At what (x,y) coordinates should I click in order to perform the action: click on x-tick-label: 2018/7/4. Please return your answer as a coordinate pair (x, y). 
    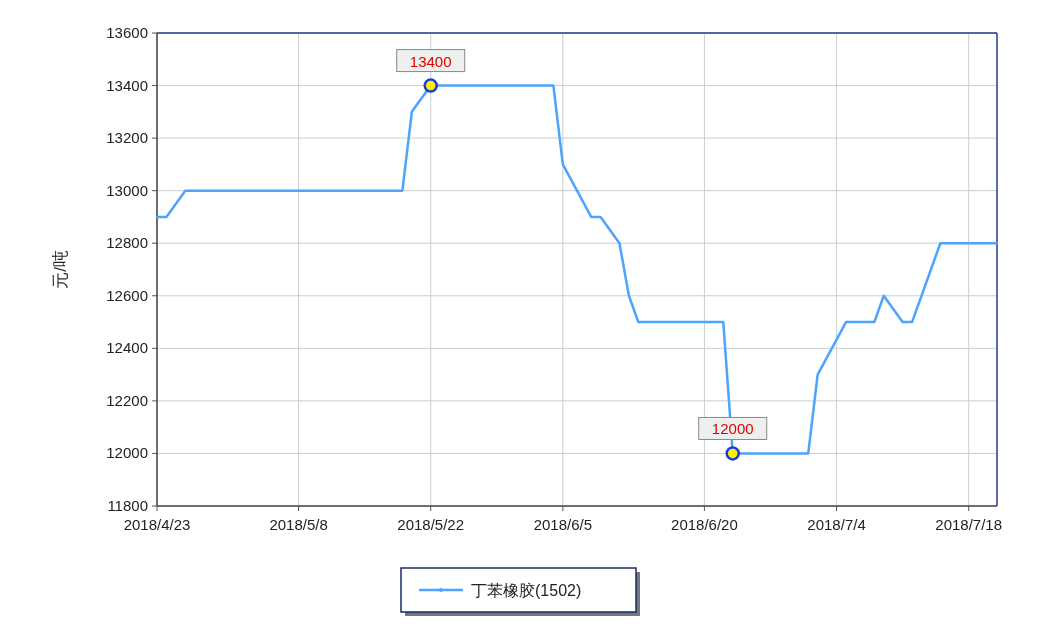
    Looking at the image, I should click on (836, 524).